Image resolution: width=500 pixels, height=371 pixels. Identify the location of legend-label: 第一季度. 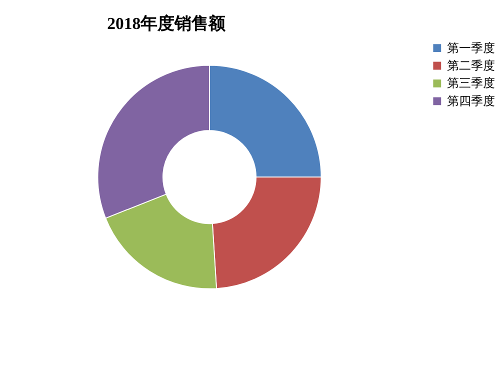
(470, 47).